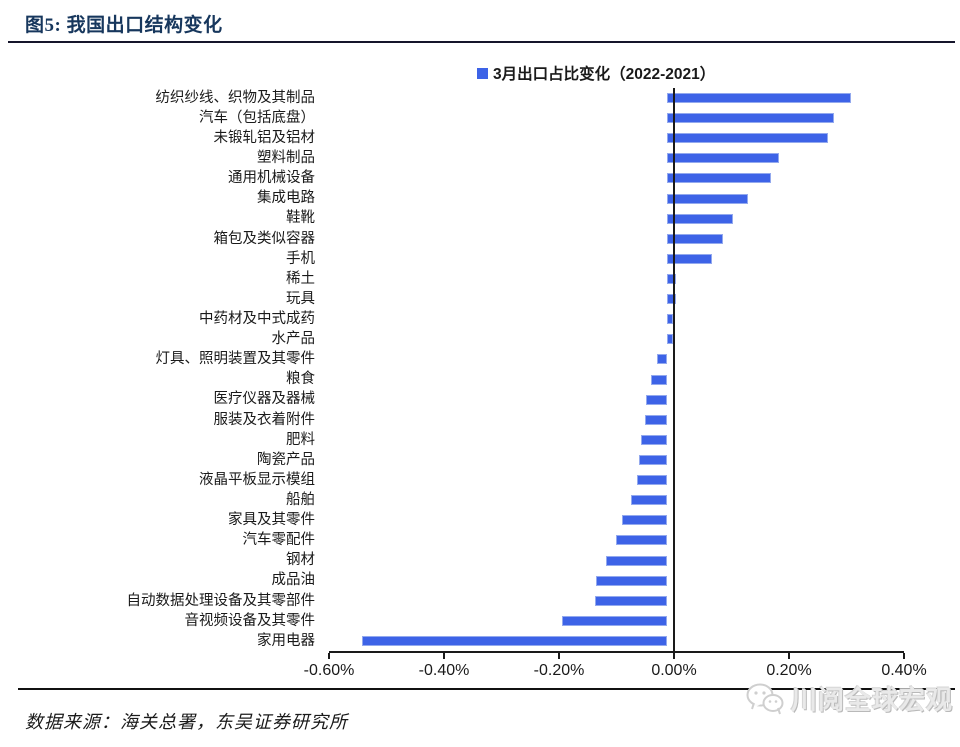  I want to click on chart-row: 陶瓷产品, so click(458, 460).